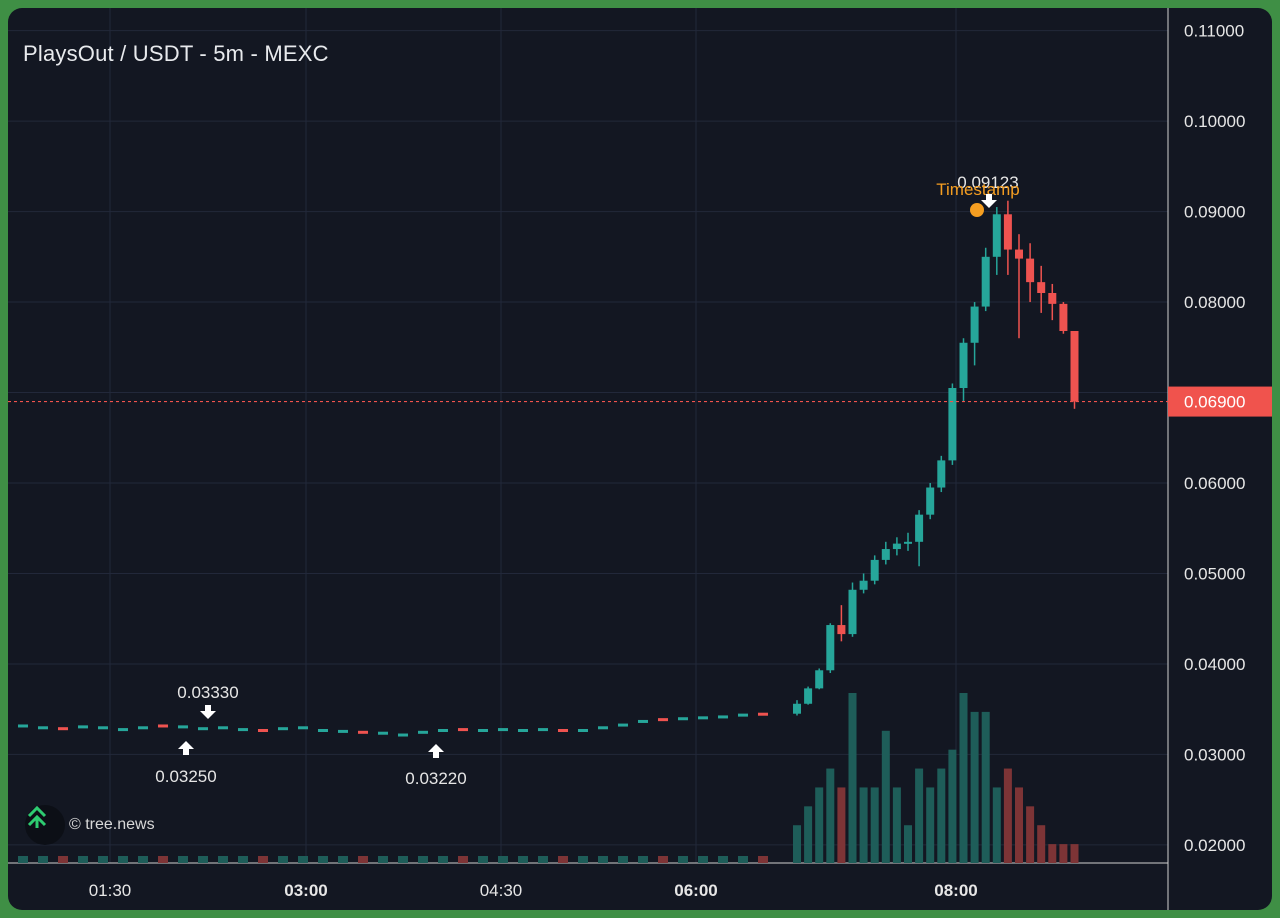  I want to click on y-tick-label: 0.03000, so click(1214, 754).